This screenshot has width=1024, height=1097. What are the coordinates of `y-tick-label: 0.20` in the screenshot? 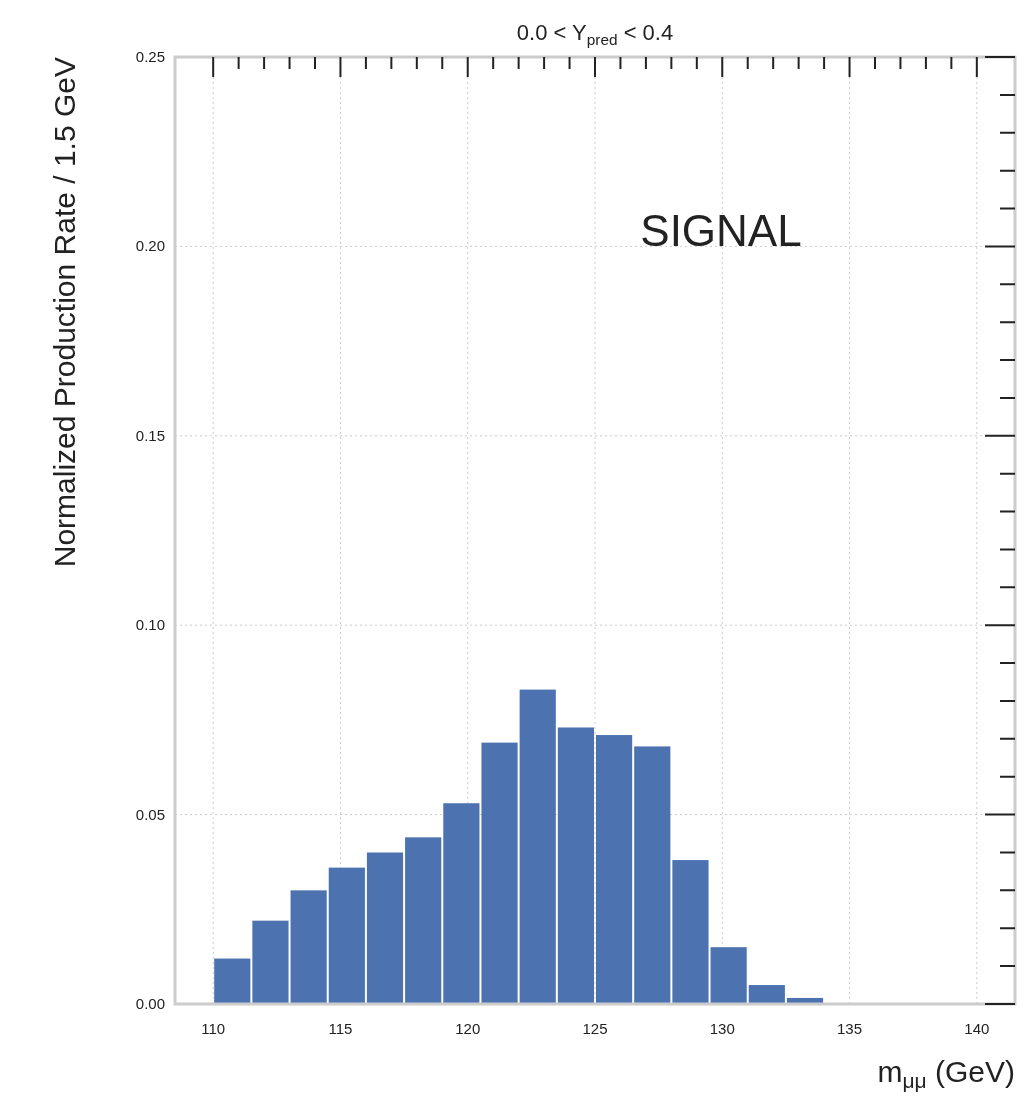 It's located at (150, 246).